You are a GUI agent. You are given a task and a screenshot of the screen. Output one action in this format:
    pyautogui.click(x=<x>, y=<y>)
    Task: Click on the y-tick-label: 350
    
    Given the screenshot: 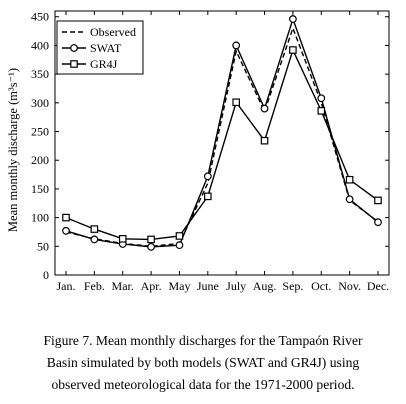 What is the action you would take?
    pyautogui.click(x=40, y=74)
    